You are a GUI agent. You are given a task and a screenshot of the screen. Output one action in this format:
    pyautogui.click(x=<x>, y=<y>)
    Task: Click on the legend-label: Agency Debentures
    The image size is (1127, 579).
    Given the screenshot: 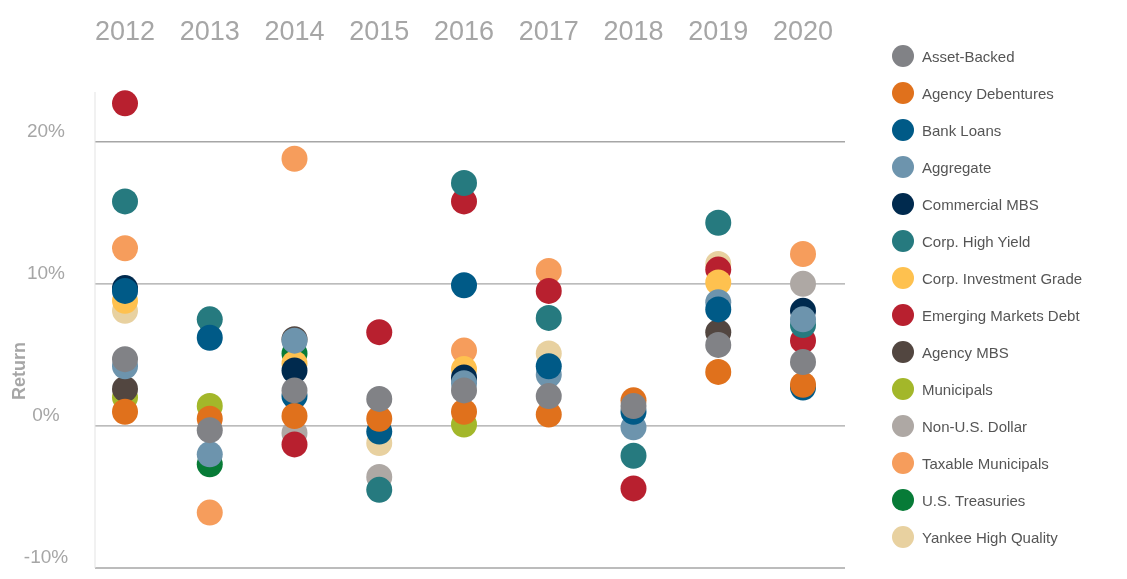 What is the action you would take?
    pyautogui.click(x=988, y=93)
    